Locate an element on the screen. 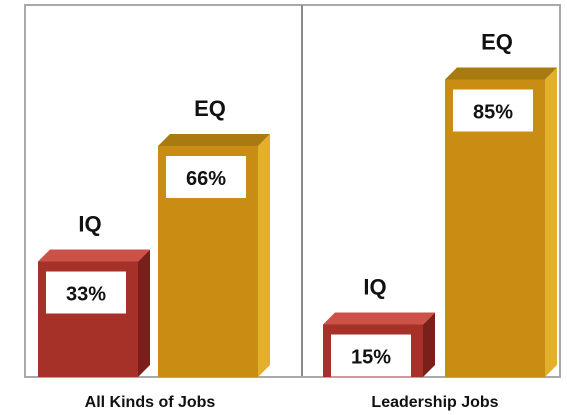  bar-side-eq-leadership-jobs is located at coordinates (551, 222).